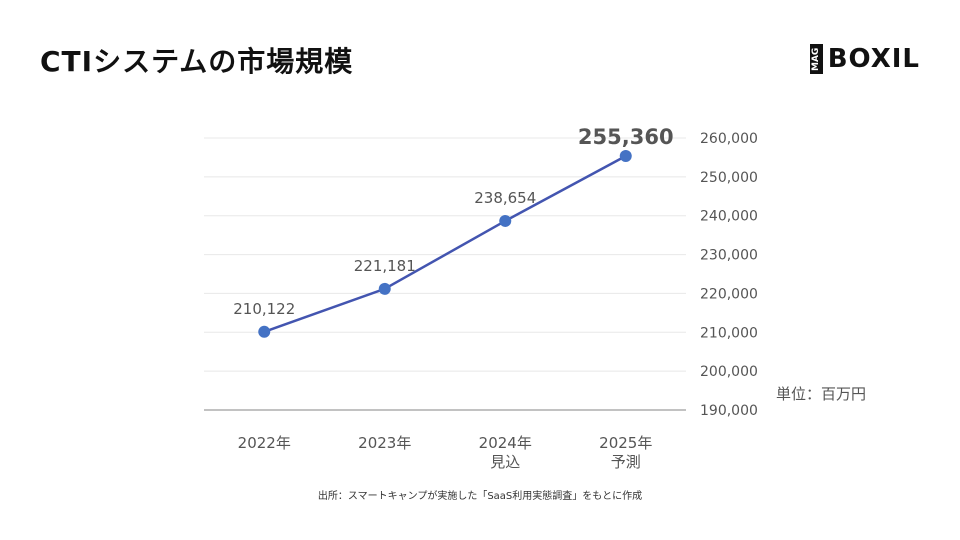 The height and width of the screenshot is (540, 960). I want to click on data-points, so click(445, 244).